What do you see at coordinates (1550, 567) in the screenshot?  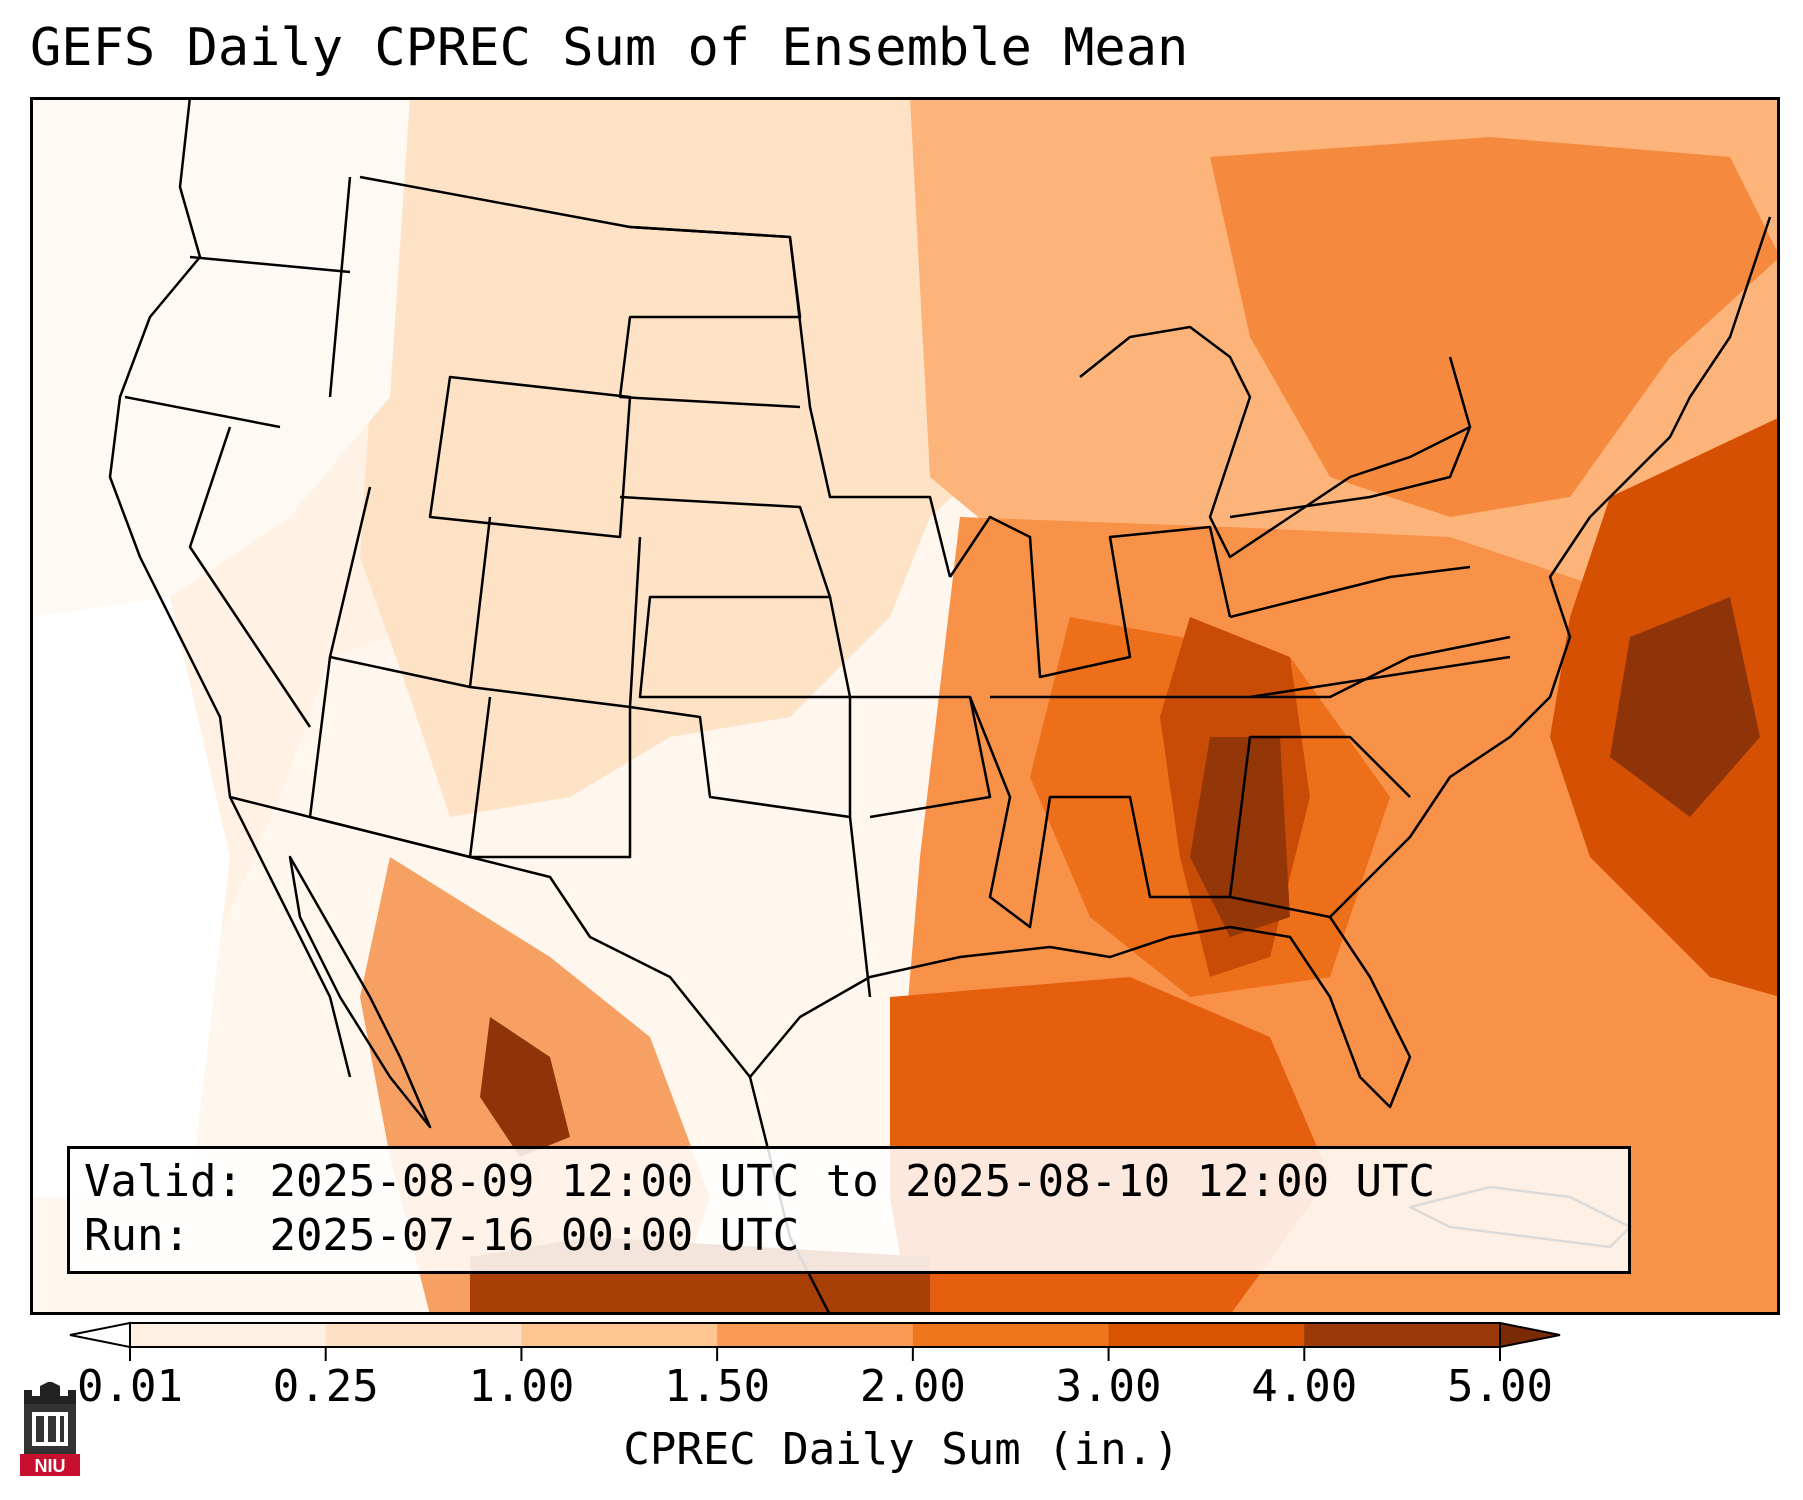 I see `atlantic-coast` at bounding box center [1550, 567].